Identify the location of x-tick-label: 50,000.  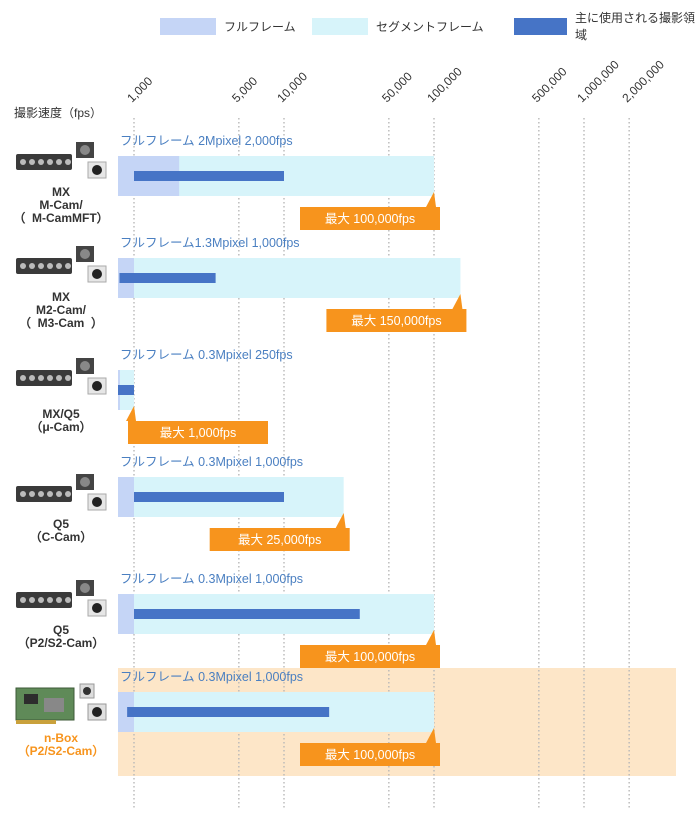
(397, 87).